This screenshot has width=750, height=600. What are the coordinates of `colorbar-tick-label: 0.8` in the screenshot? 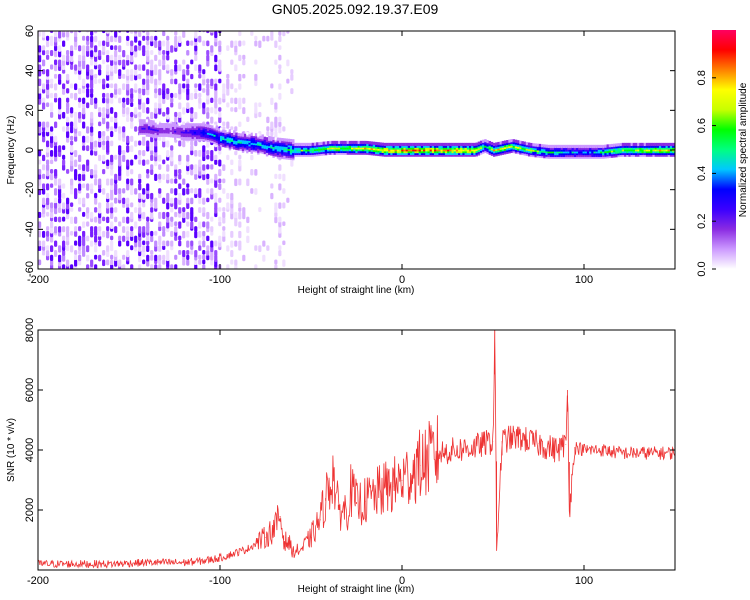 It's located at (702, 77).